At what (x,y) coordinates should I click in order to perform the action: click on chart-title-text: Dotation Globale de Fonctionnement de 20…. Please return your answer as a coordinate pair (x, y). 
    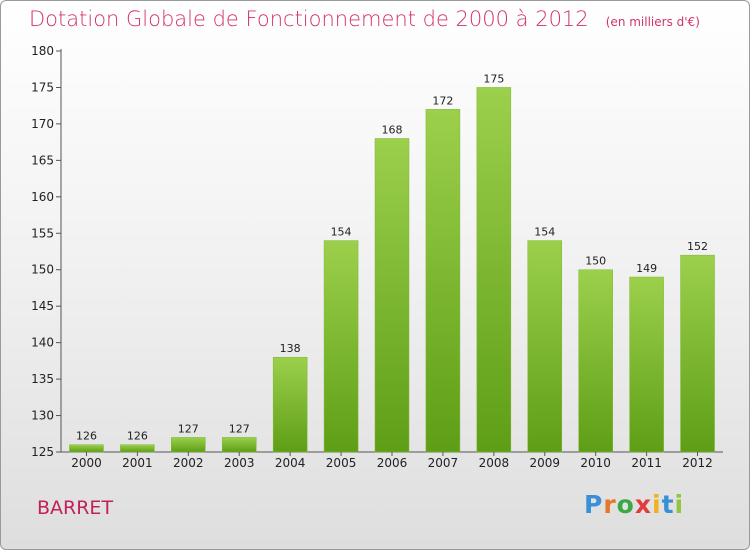
    Looking at the image, I should click on (309, 19).